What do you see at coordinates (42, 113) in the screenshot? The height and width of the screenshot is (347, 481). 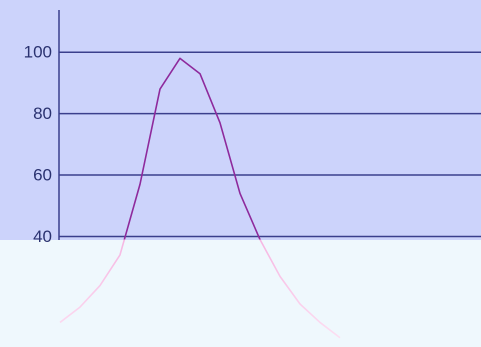 I see `y-tick-label: 80` at bounding box center [42, 113].